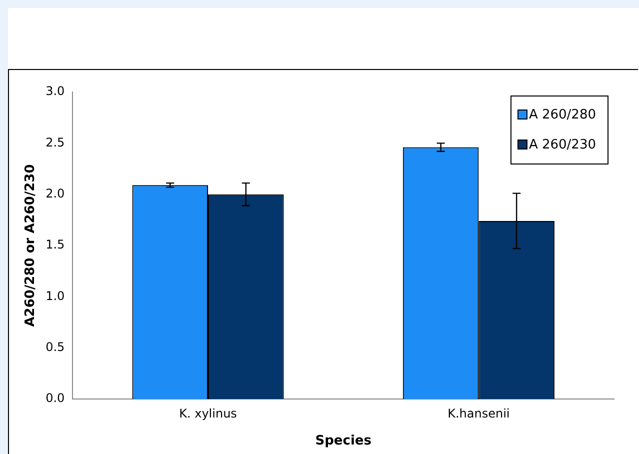  What do you see at coordinates (55, 347) in the screenshot?
I see `y-tick-label: 0.5` at bounding box center [55, 347].